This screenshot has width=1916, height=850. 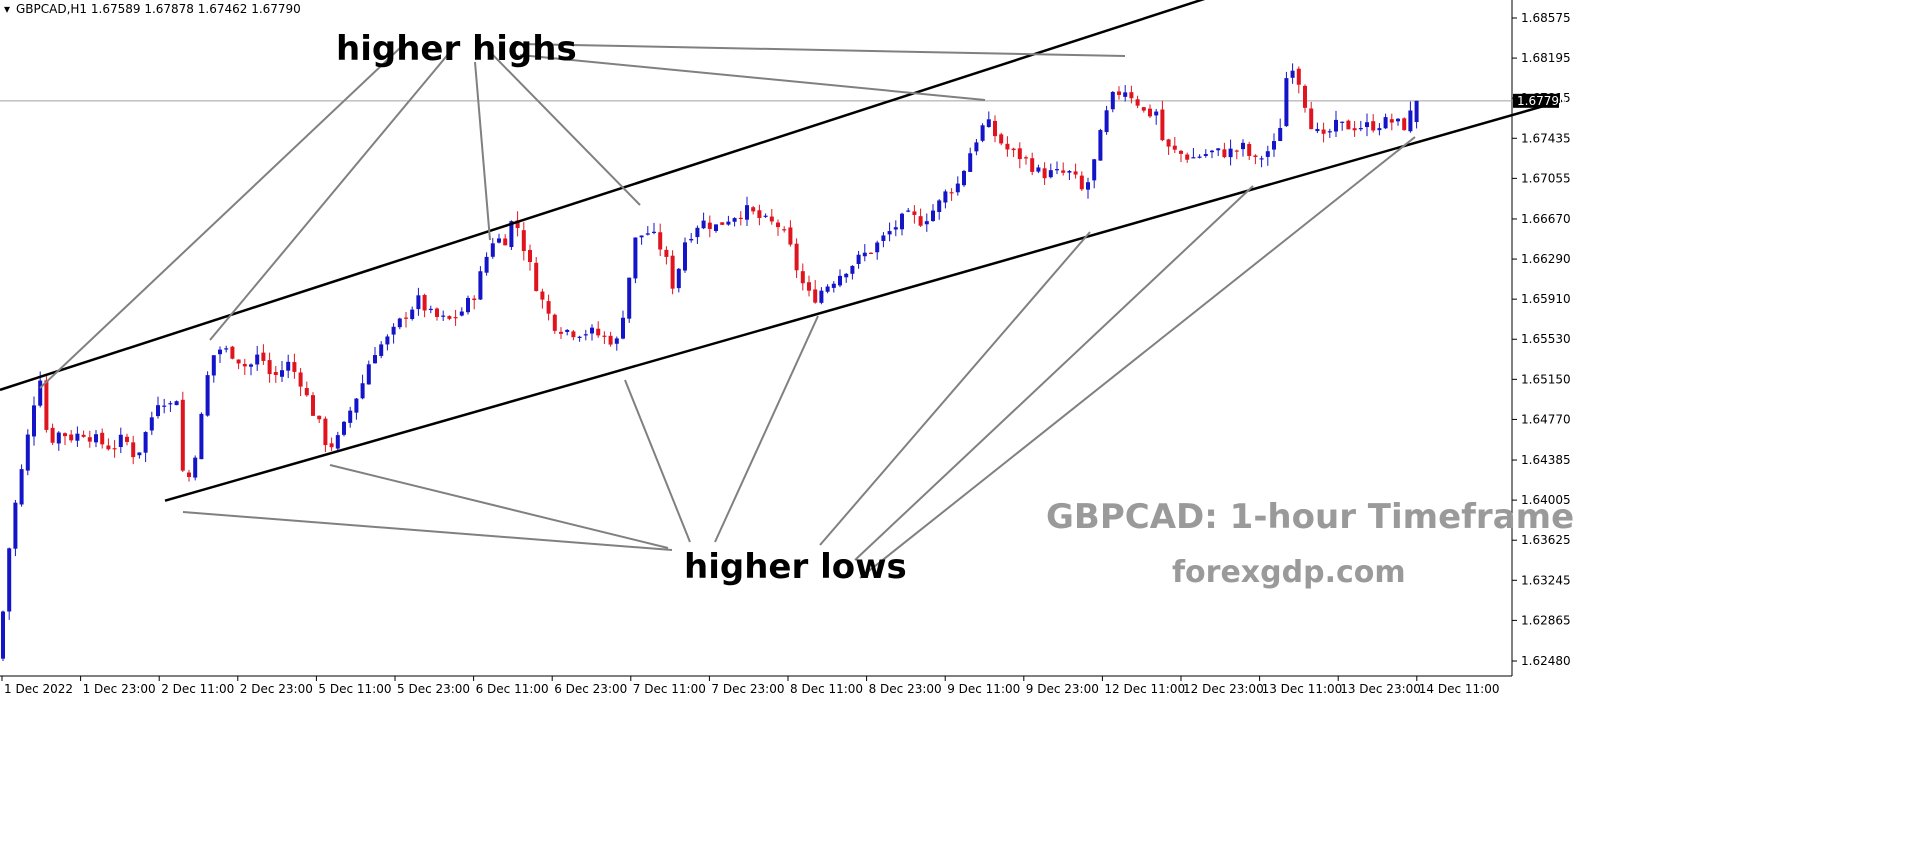 I want to click on higher-highs-label: higher highs, so click(x=456, y=49).